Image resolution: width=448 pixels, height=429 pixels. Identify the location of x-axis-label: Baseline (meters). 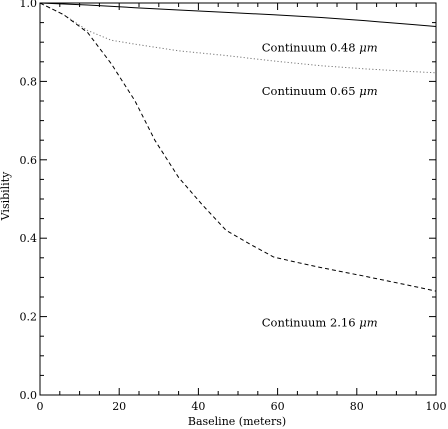
(237, 421).